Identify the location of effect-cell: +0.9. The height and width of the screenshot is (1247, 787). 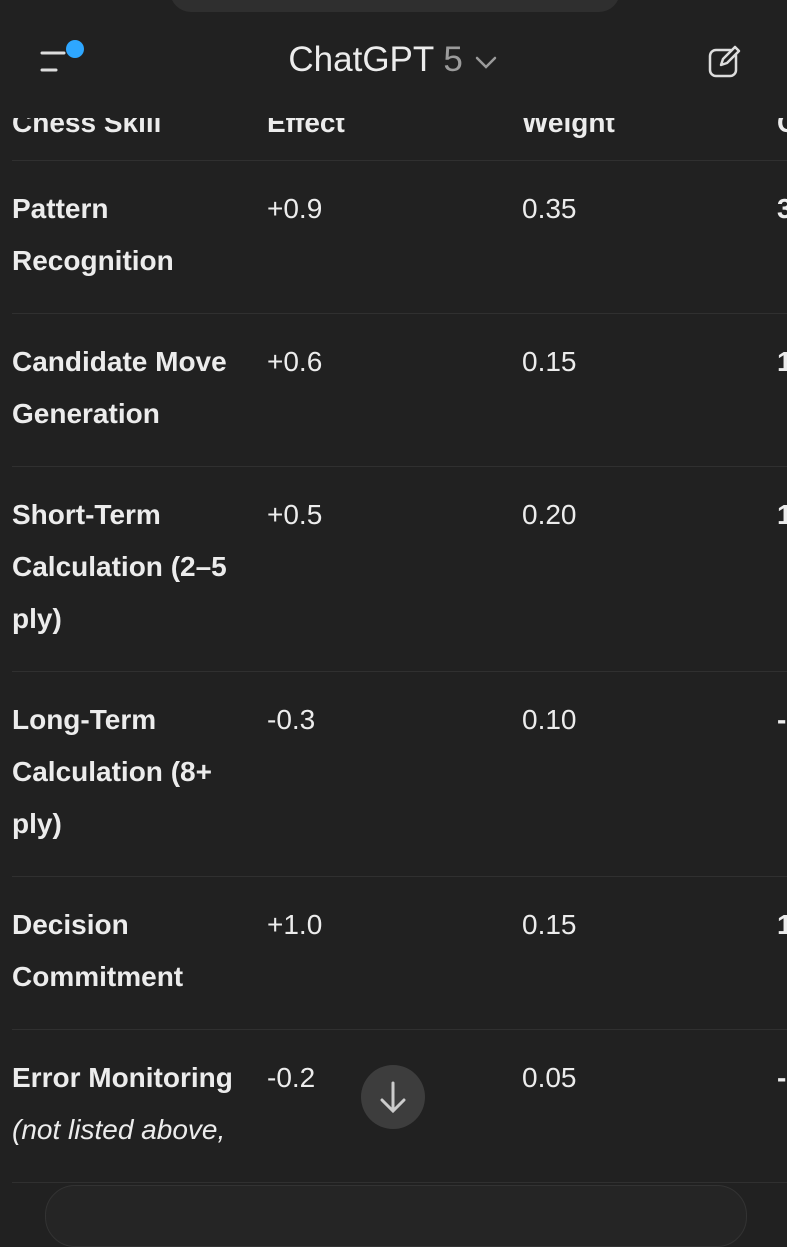
(394, 237).